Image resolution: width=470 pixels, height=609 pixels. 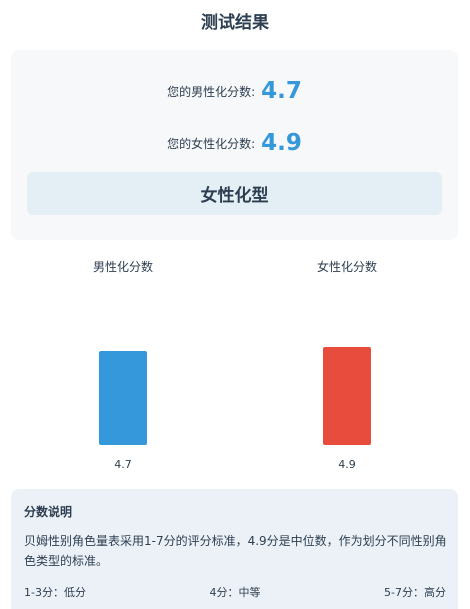 I want to click on male-score-row: 您的男性化分数: 4.7, so click(x=234, y=91).